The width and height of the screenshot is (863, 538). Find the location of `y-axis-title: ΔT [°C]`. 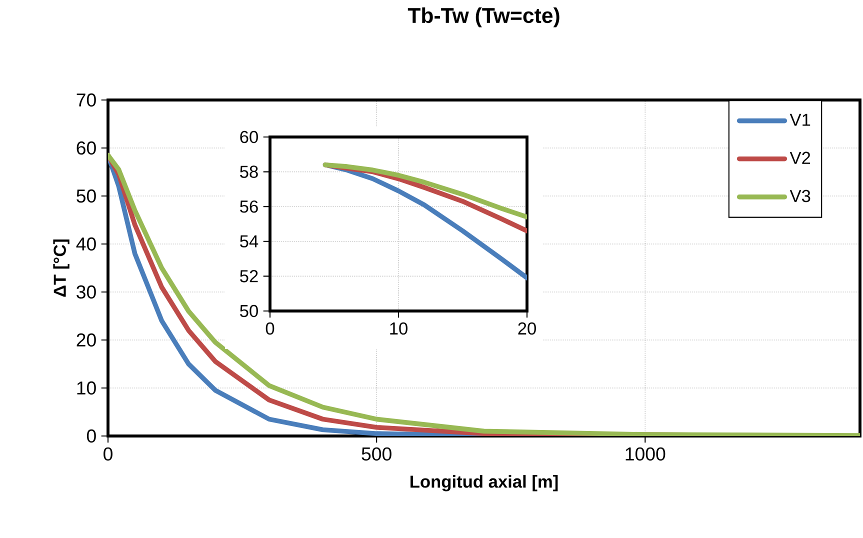

y-axis-title: ΔT [°C] is located at coordinates (61, 268).